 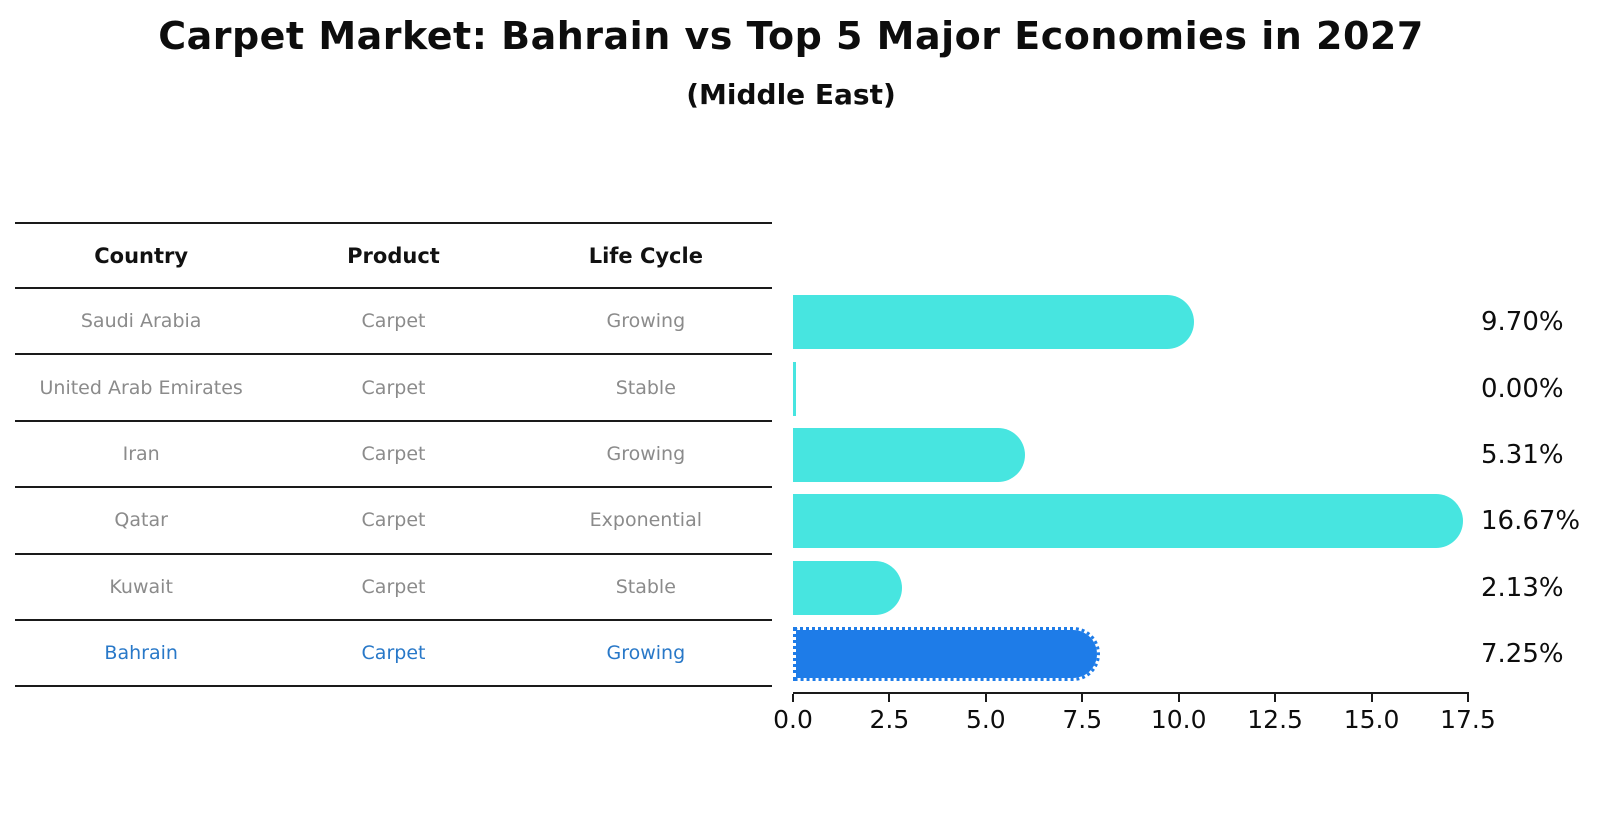 What do you see at coordinates (1468, 719) in the screenshot?
I see `x-tick-label: 17.5` at bounding box center [1468, 719].